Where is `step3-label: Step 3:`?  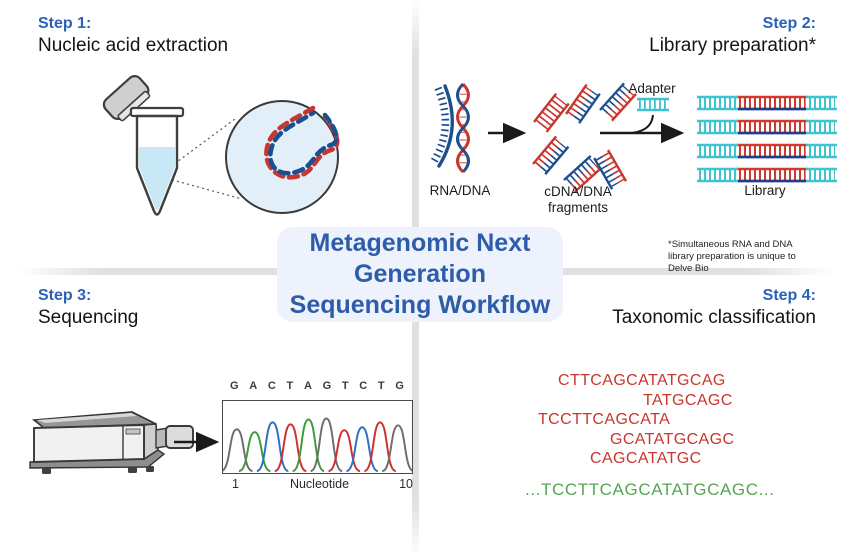 step3-label: Step 3: is located at coordinates (65, 295).